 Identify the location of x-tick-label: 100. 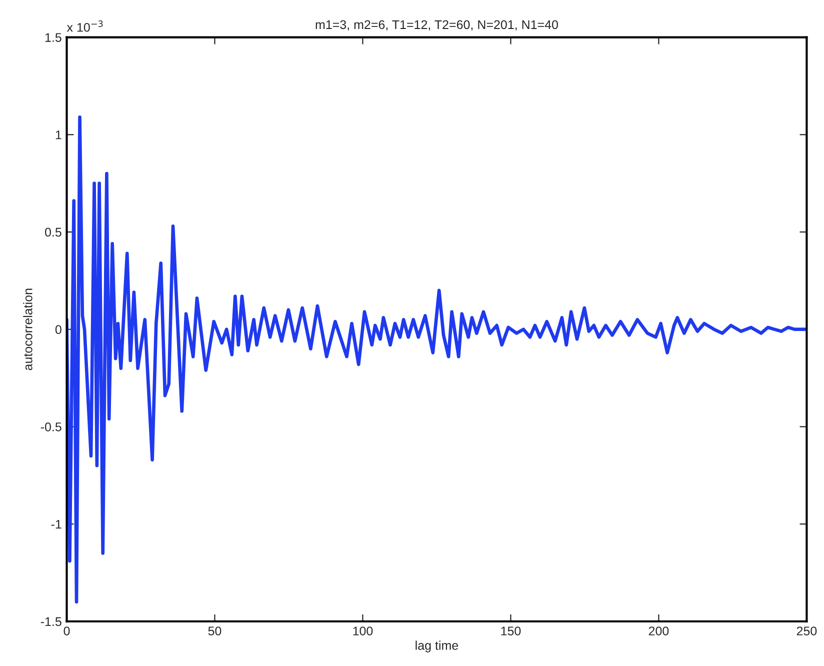
(363, 631).